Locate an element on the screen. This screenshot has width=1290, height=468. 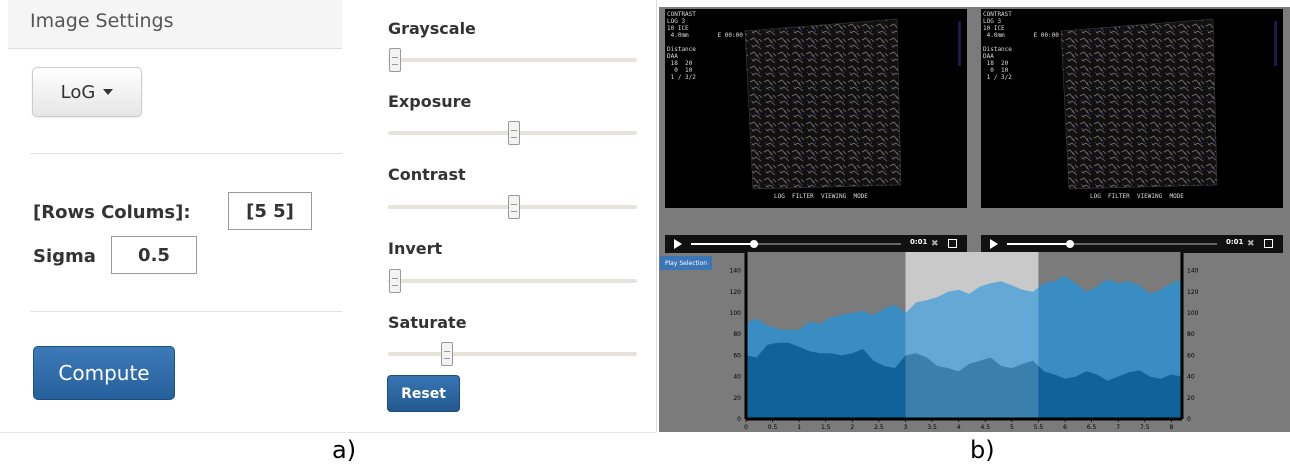
x-tick-label: 0 is located at coordinates (746, 427).